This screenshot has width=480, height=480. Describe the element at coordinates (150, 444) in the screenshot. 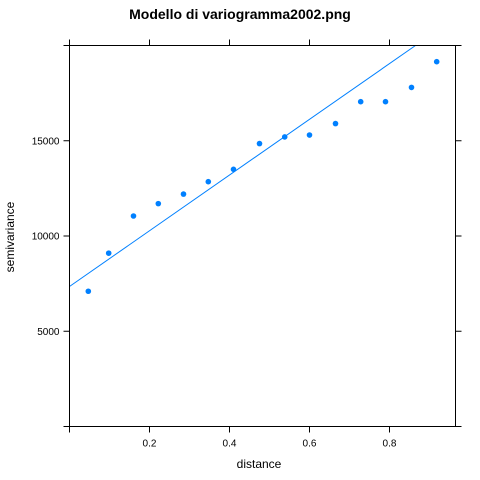

I see `x-tick-label: 0.2` at that location.